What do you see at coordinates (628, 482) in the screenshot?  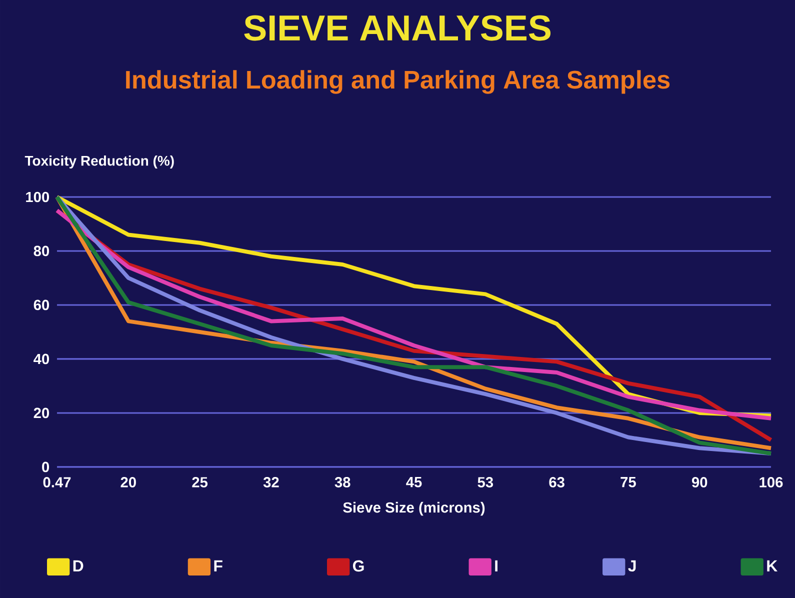 I see `x-tick-label: 75` at bounding box center [628, 482].